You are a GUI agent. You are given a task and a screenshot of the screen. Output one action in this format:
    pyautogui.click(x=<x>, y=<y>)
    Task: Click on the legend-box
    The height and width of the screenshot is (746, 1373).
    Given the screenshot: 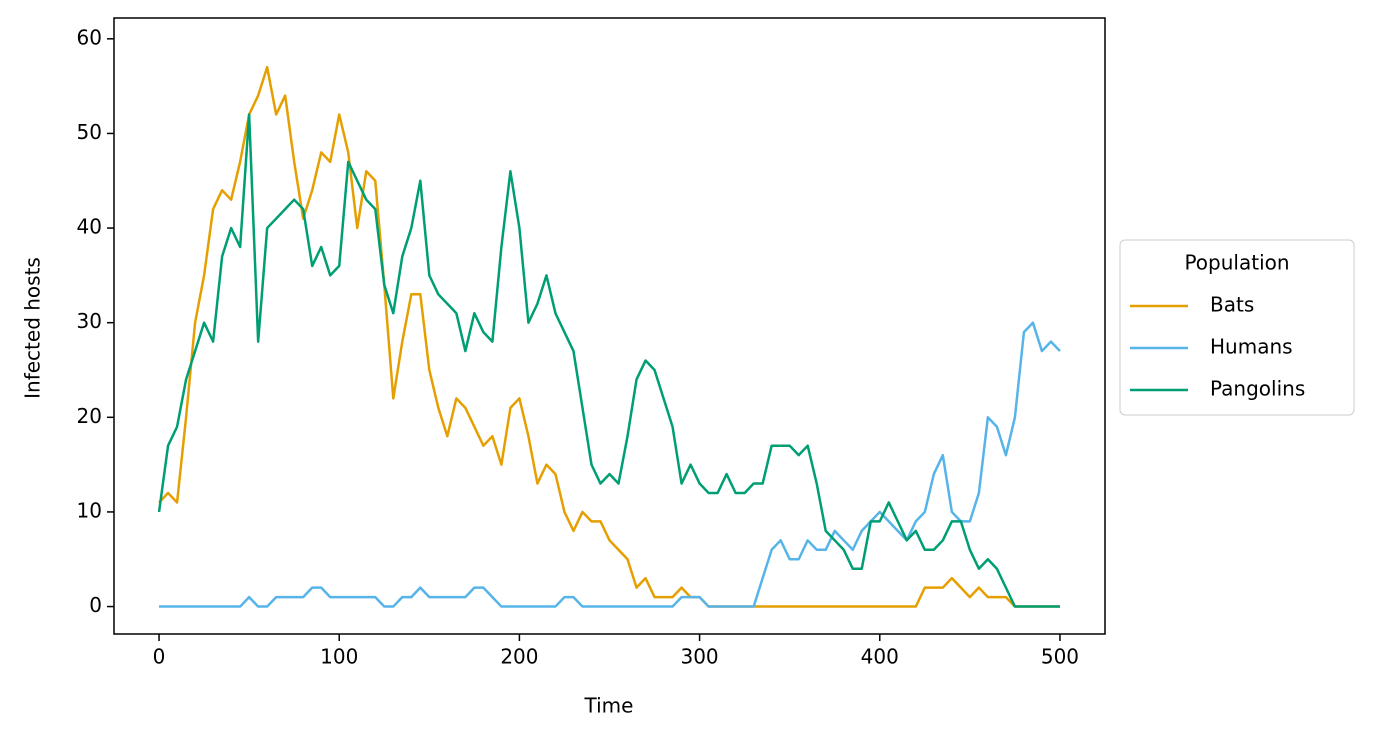 What is the action you would take?
    pyautogui.click(x=1237, y=327)
    